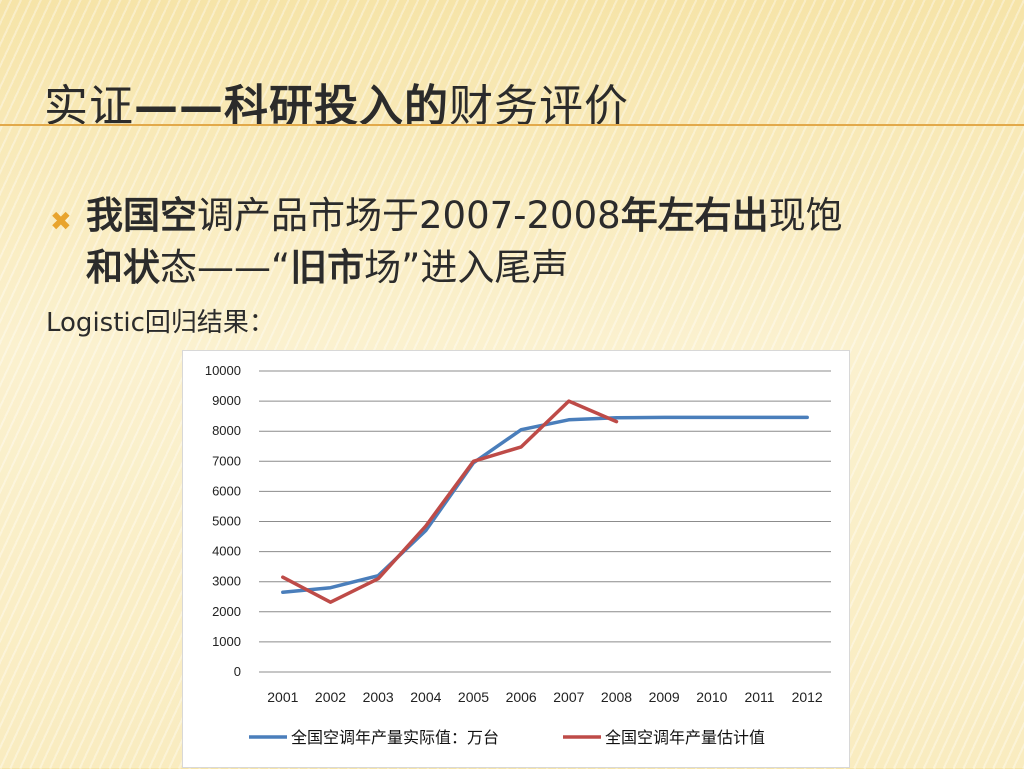 The height and width of the screenshot is (769, 1024). What do you see at coordinates (226, 551) in the screenshot?
I see `y-tick-label: 4000` at bounding box center [226, 551].